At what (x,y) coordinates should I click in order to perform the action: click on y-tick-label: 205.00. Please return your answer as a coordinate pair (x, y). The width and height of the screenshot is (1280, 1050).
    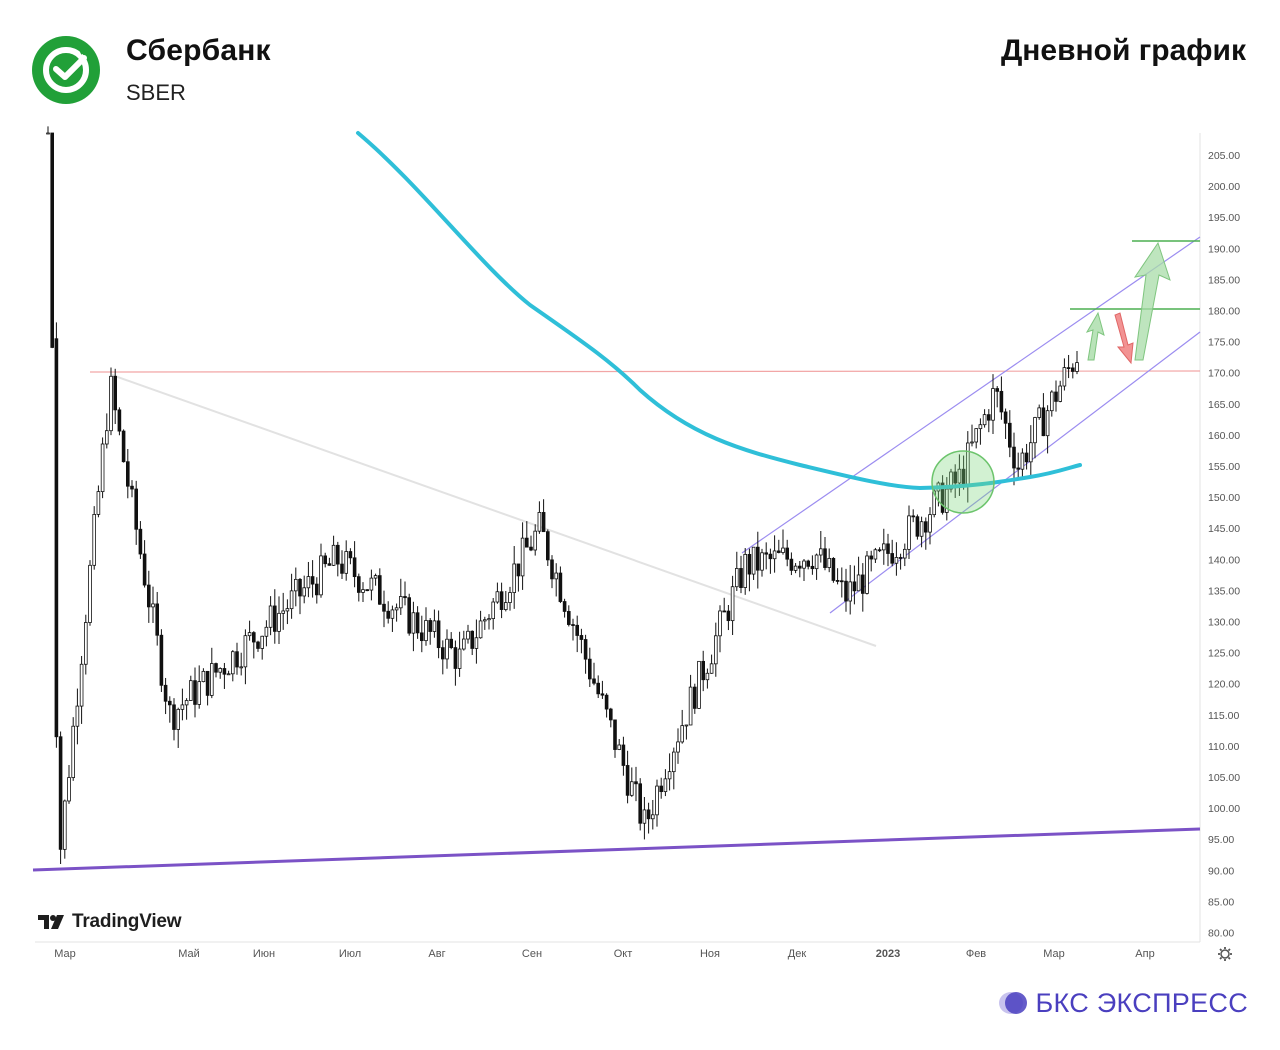
    Looking at the image, I should click on (1224, 156).